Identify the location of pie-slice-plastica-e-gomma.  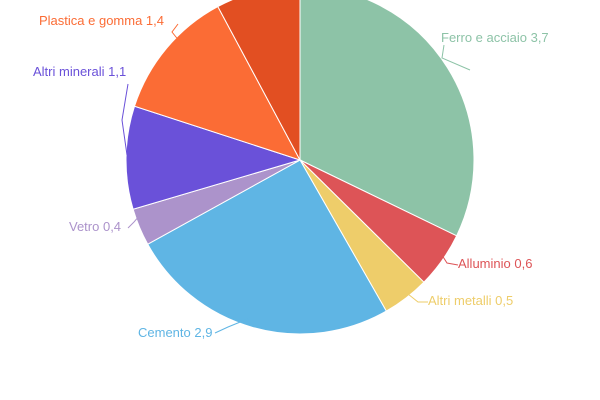
(217, 83).